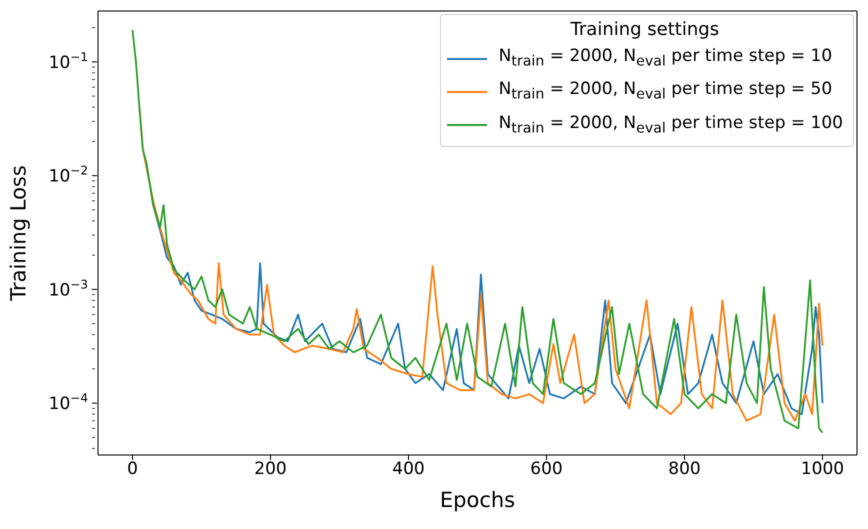 The width and height of the screenshot is (868, 529). Describe the element at coordinates (270, 469) in the screenshot. I see `x-tick-label: 200` at that location.